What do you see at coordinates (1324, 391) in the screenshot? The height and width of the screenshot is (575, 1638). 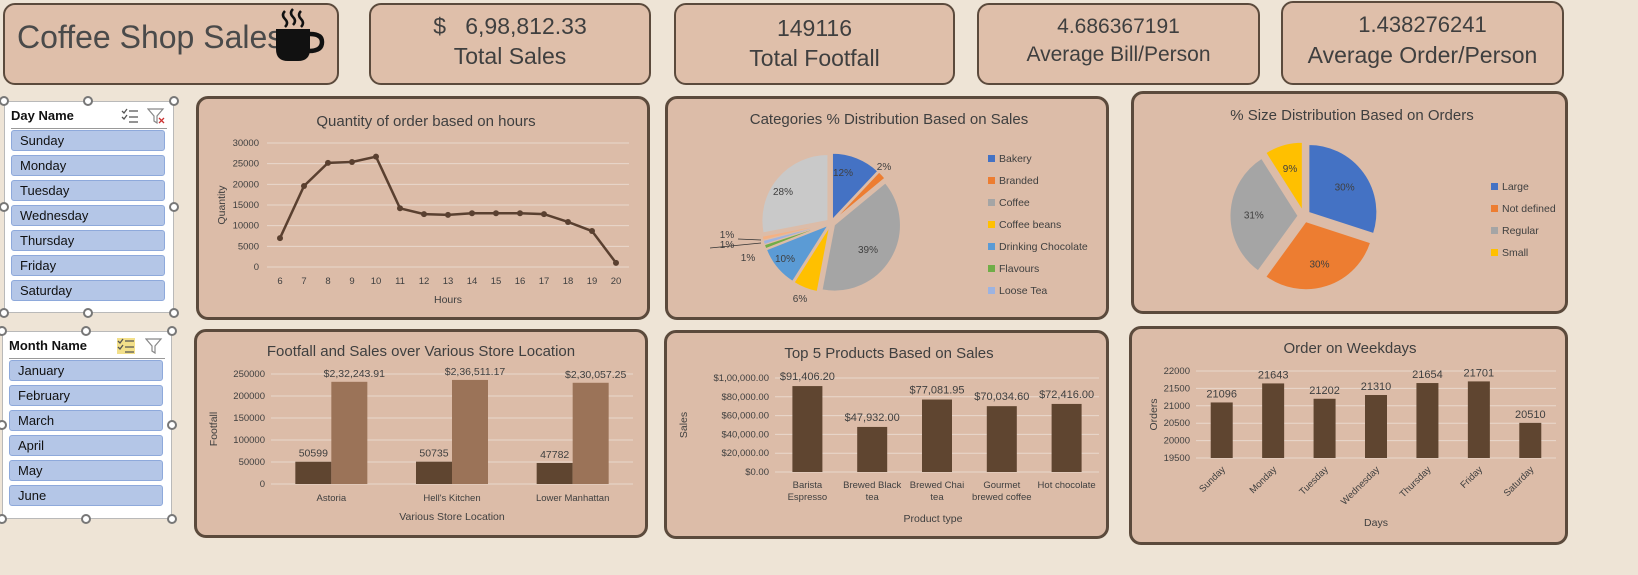 I see `data-label: 21202` at bounding box center [1324, 391].